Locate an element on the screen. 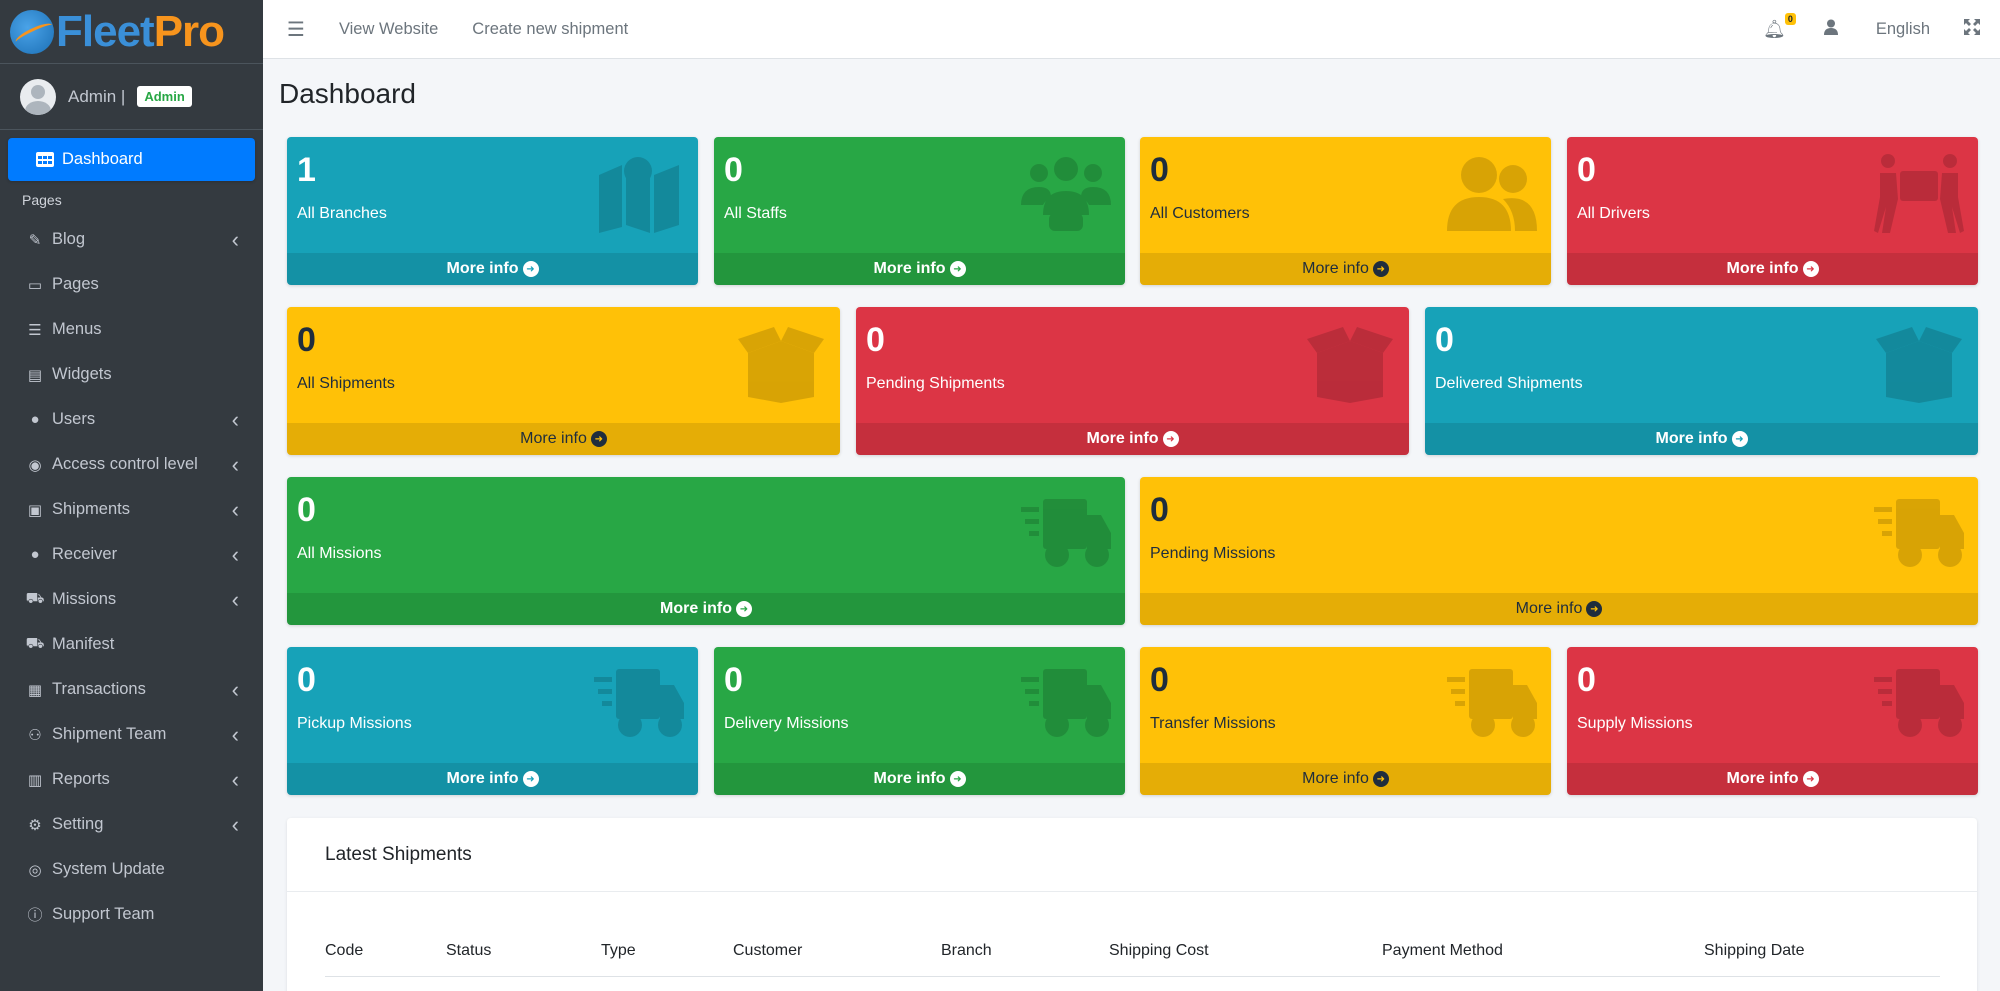 The width and height of the screenshot is (2000, 991). page-title: Dashboard is located at coordinates (347, 93).